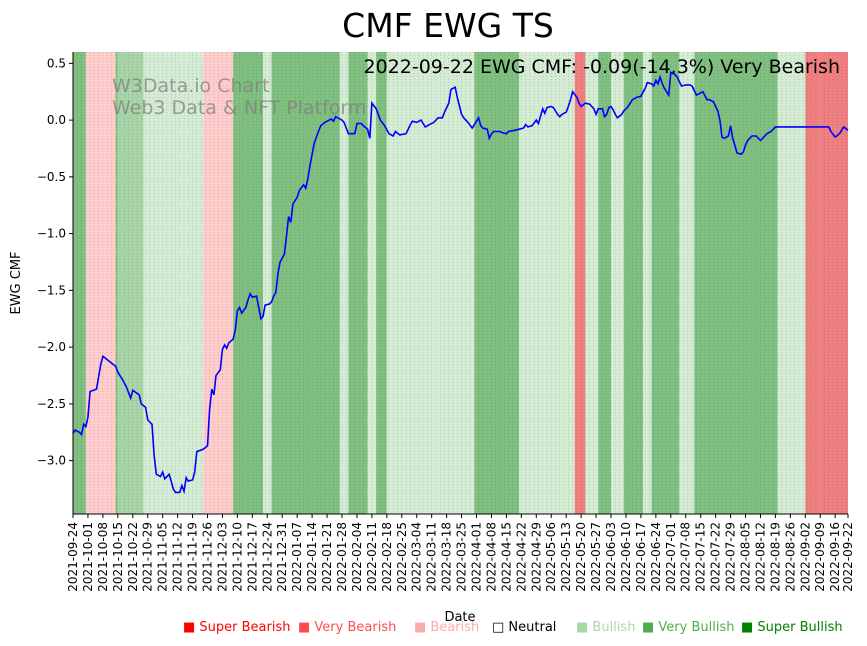 This screenshot has height=646, width=867. What do you see at coordinates (805, 557) in the screenshot?
I see `xtick-label-49: 2022-09-02` at bounding box center [805, 557].